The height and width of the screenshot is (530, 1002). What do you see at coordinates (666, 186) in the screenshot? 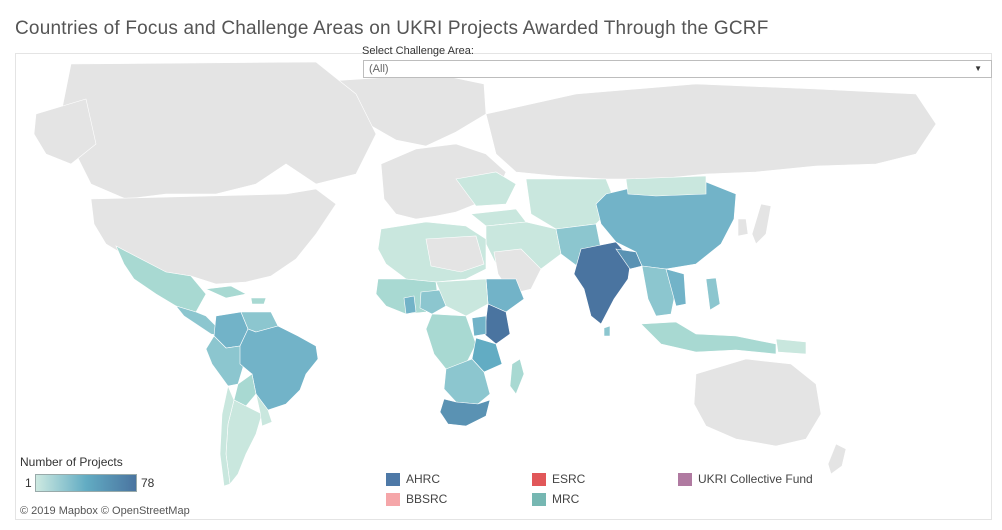
I see `mongolia` at bounding box center [666, 186].